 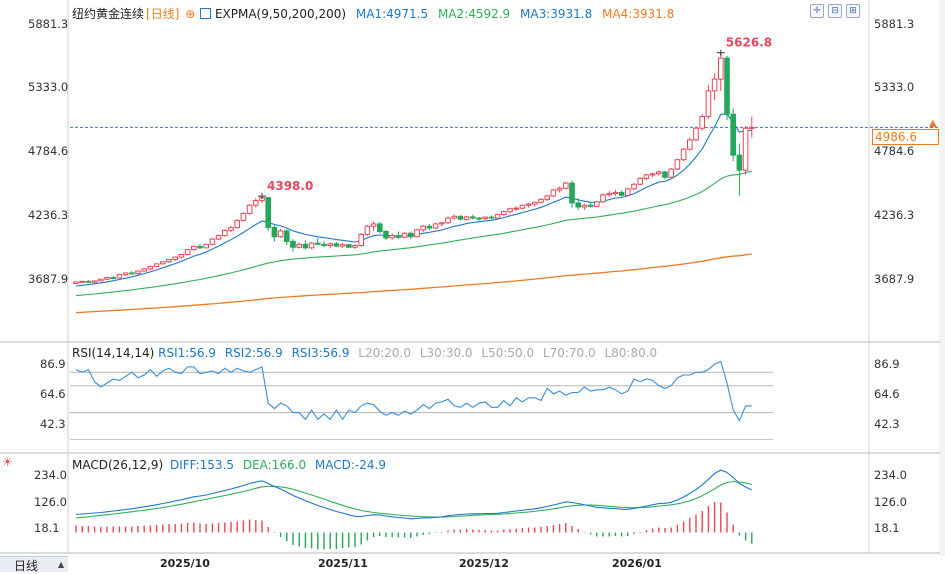 I want to click on sun-icon: ☀, so click(x=7, y=462).